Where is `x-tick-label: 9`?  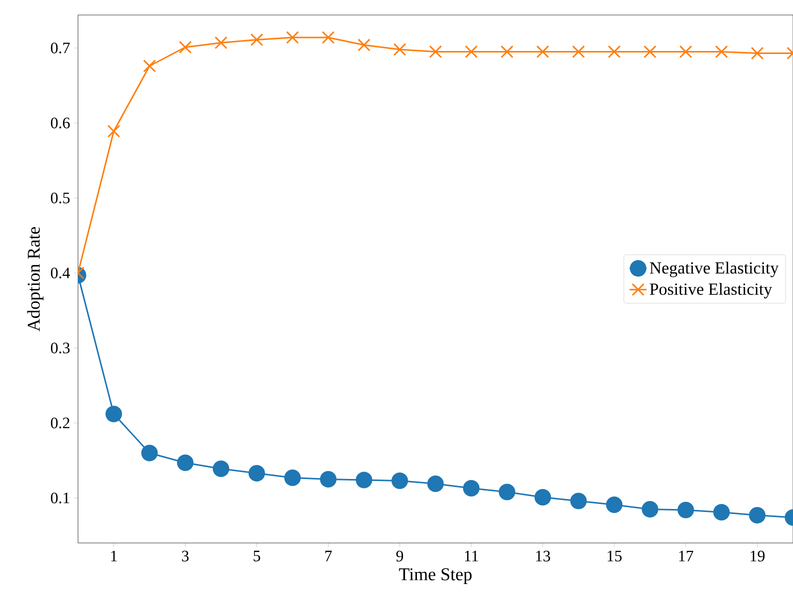
x-tick-label: 9 is located at coordinates (400, 556).